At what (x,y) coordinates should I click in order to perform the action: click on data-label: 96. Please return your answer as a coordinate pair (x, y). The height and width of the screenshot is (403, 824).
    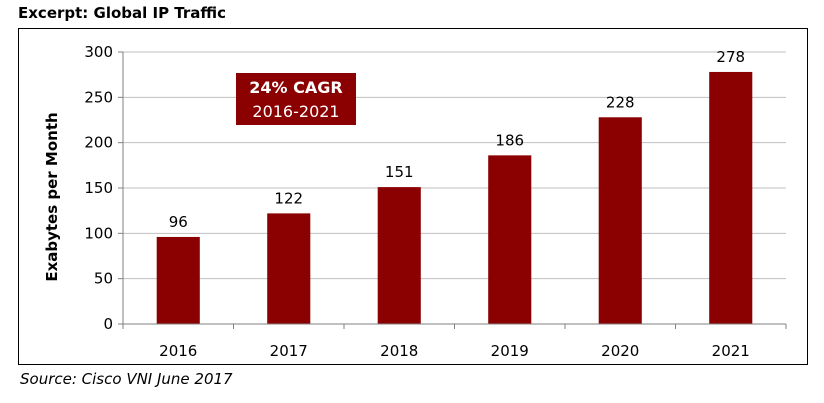
    Looking at the image, I should click on (178, 222).